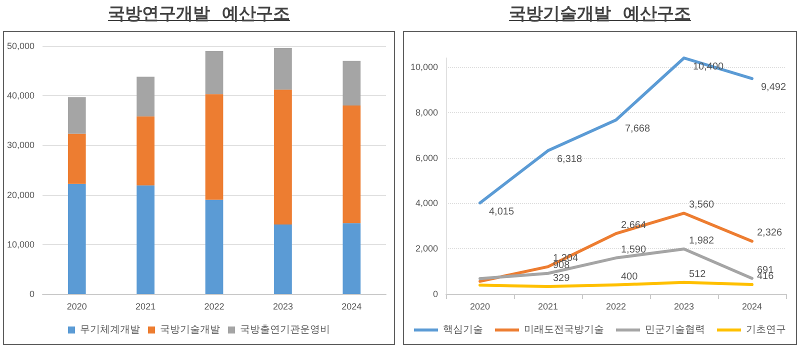 The image size is (800, 349). I want to click on y-tick-label: 40,000, so click(20, 95).